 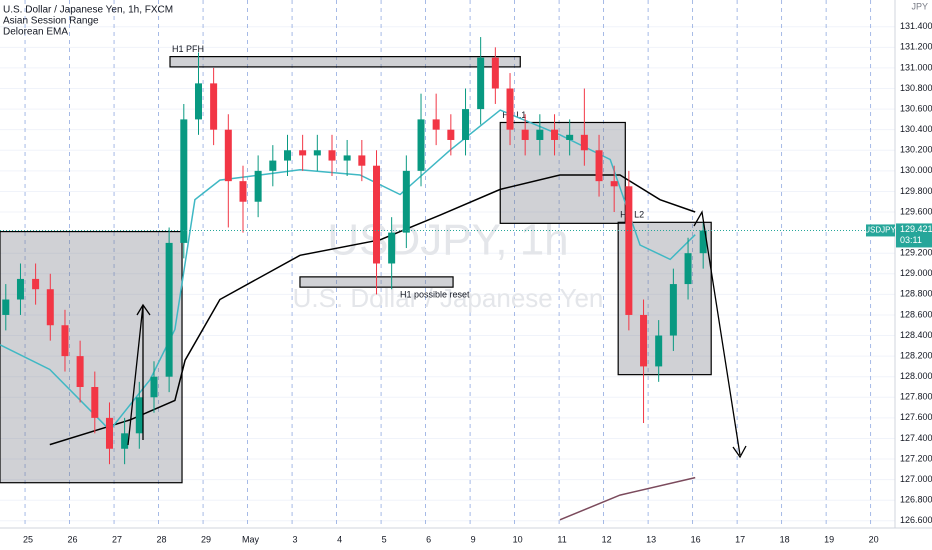 What do you see at coordinates (916, 170) in the screenshot?
I see `y-tick-label: 130.000` at bounding box center [916, 170].